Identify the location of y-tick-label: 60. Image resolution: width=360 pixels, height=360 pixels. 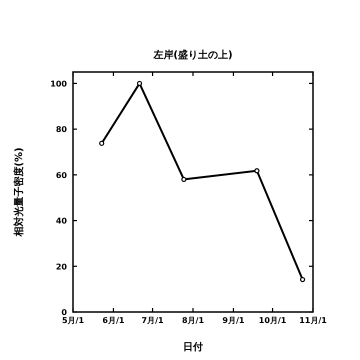
(62, 175).